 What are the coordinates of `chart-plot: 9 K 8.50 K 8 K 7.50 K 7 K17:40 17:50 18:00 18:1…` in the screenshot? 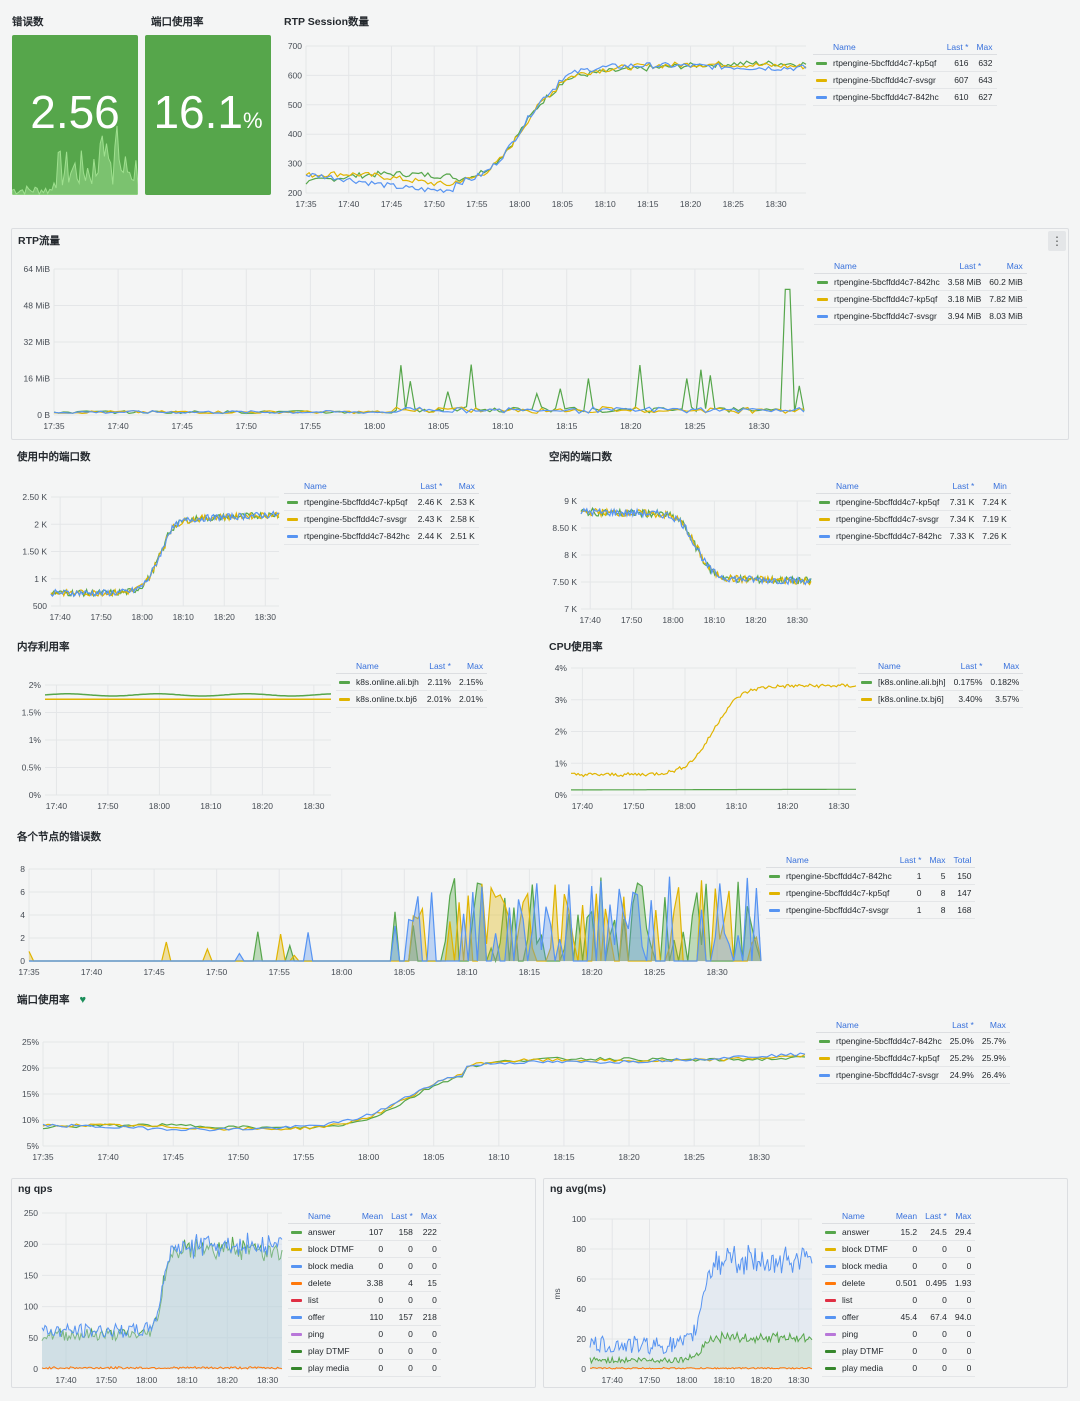 It's located at (679, 538).